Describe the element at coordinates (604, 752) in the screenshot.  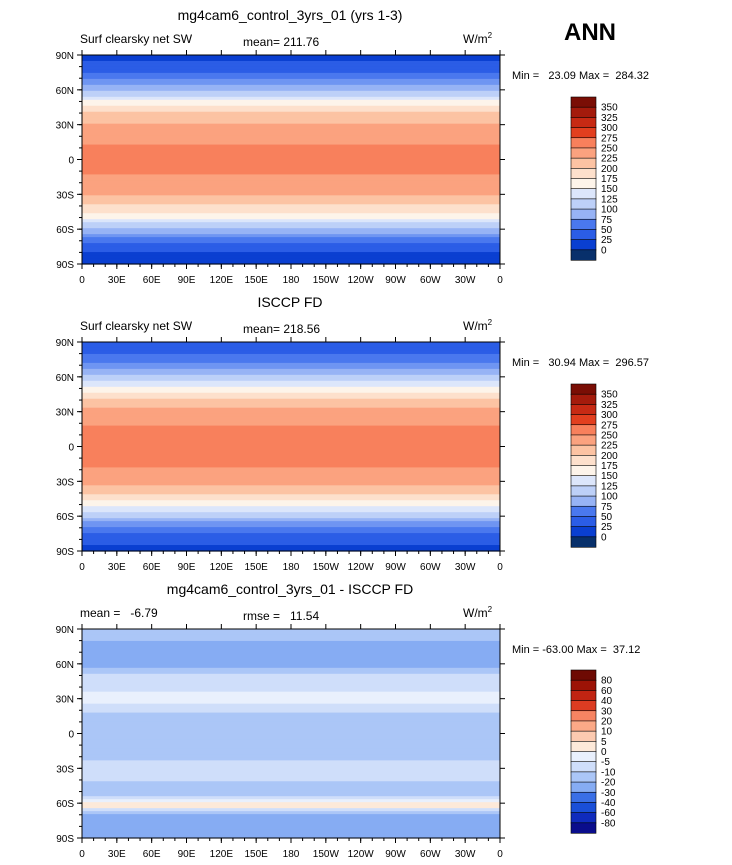
I see `colorbar-label: 0` at that location.